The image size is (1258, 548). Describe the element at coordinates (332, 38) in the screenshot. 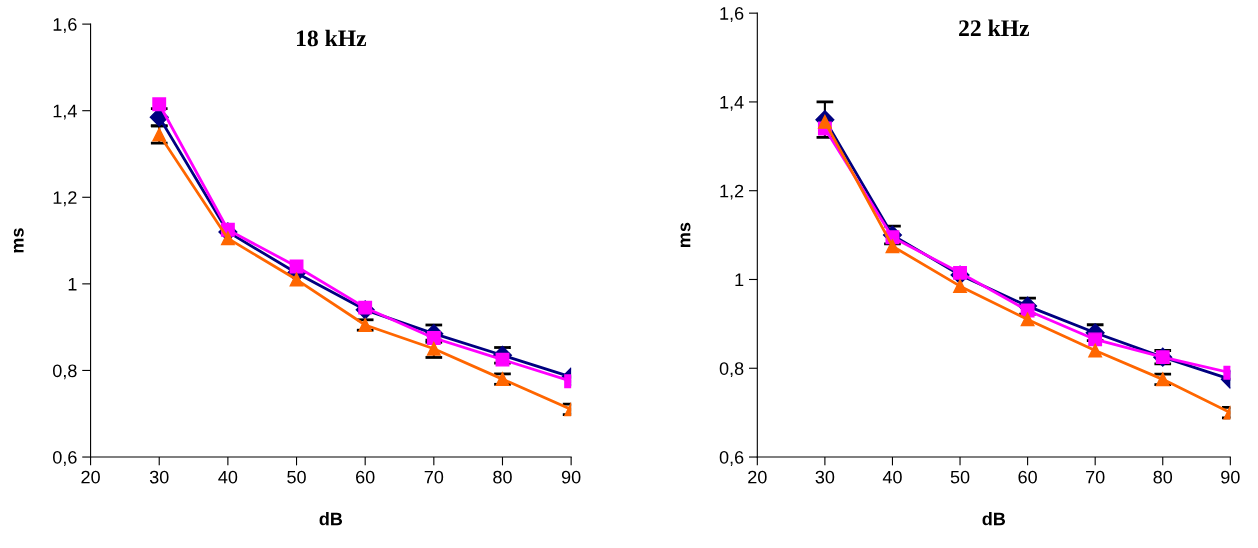

I see `chart-title: 18 kHz` at that location.